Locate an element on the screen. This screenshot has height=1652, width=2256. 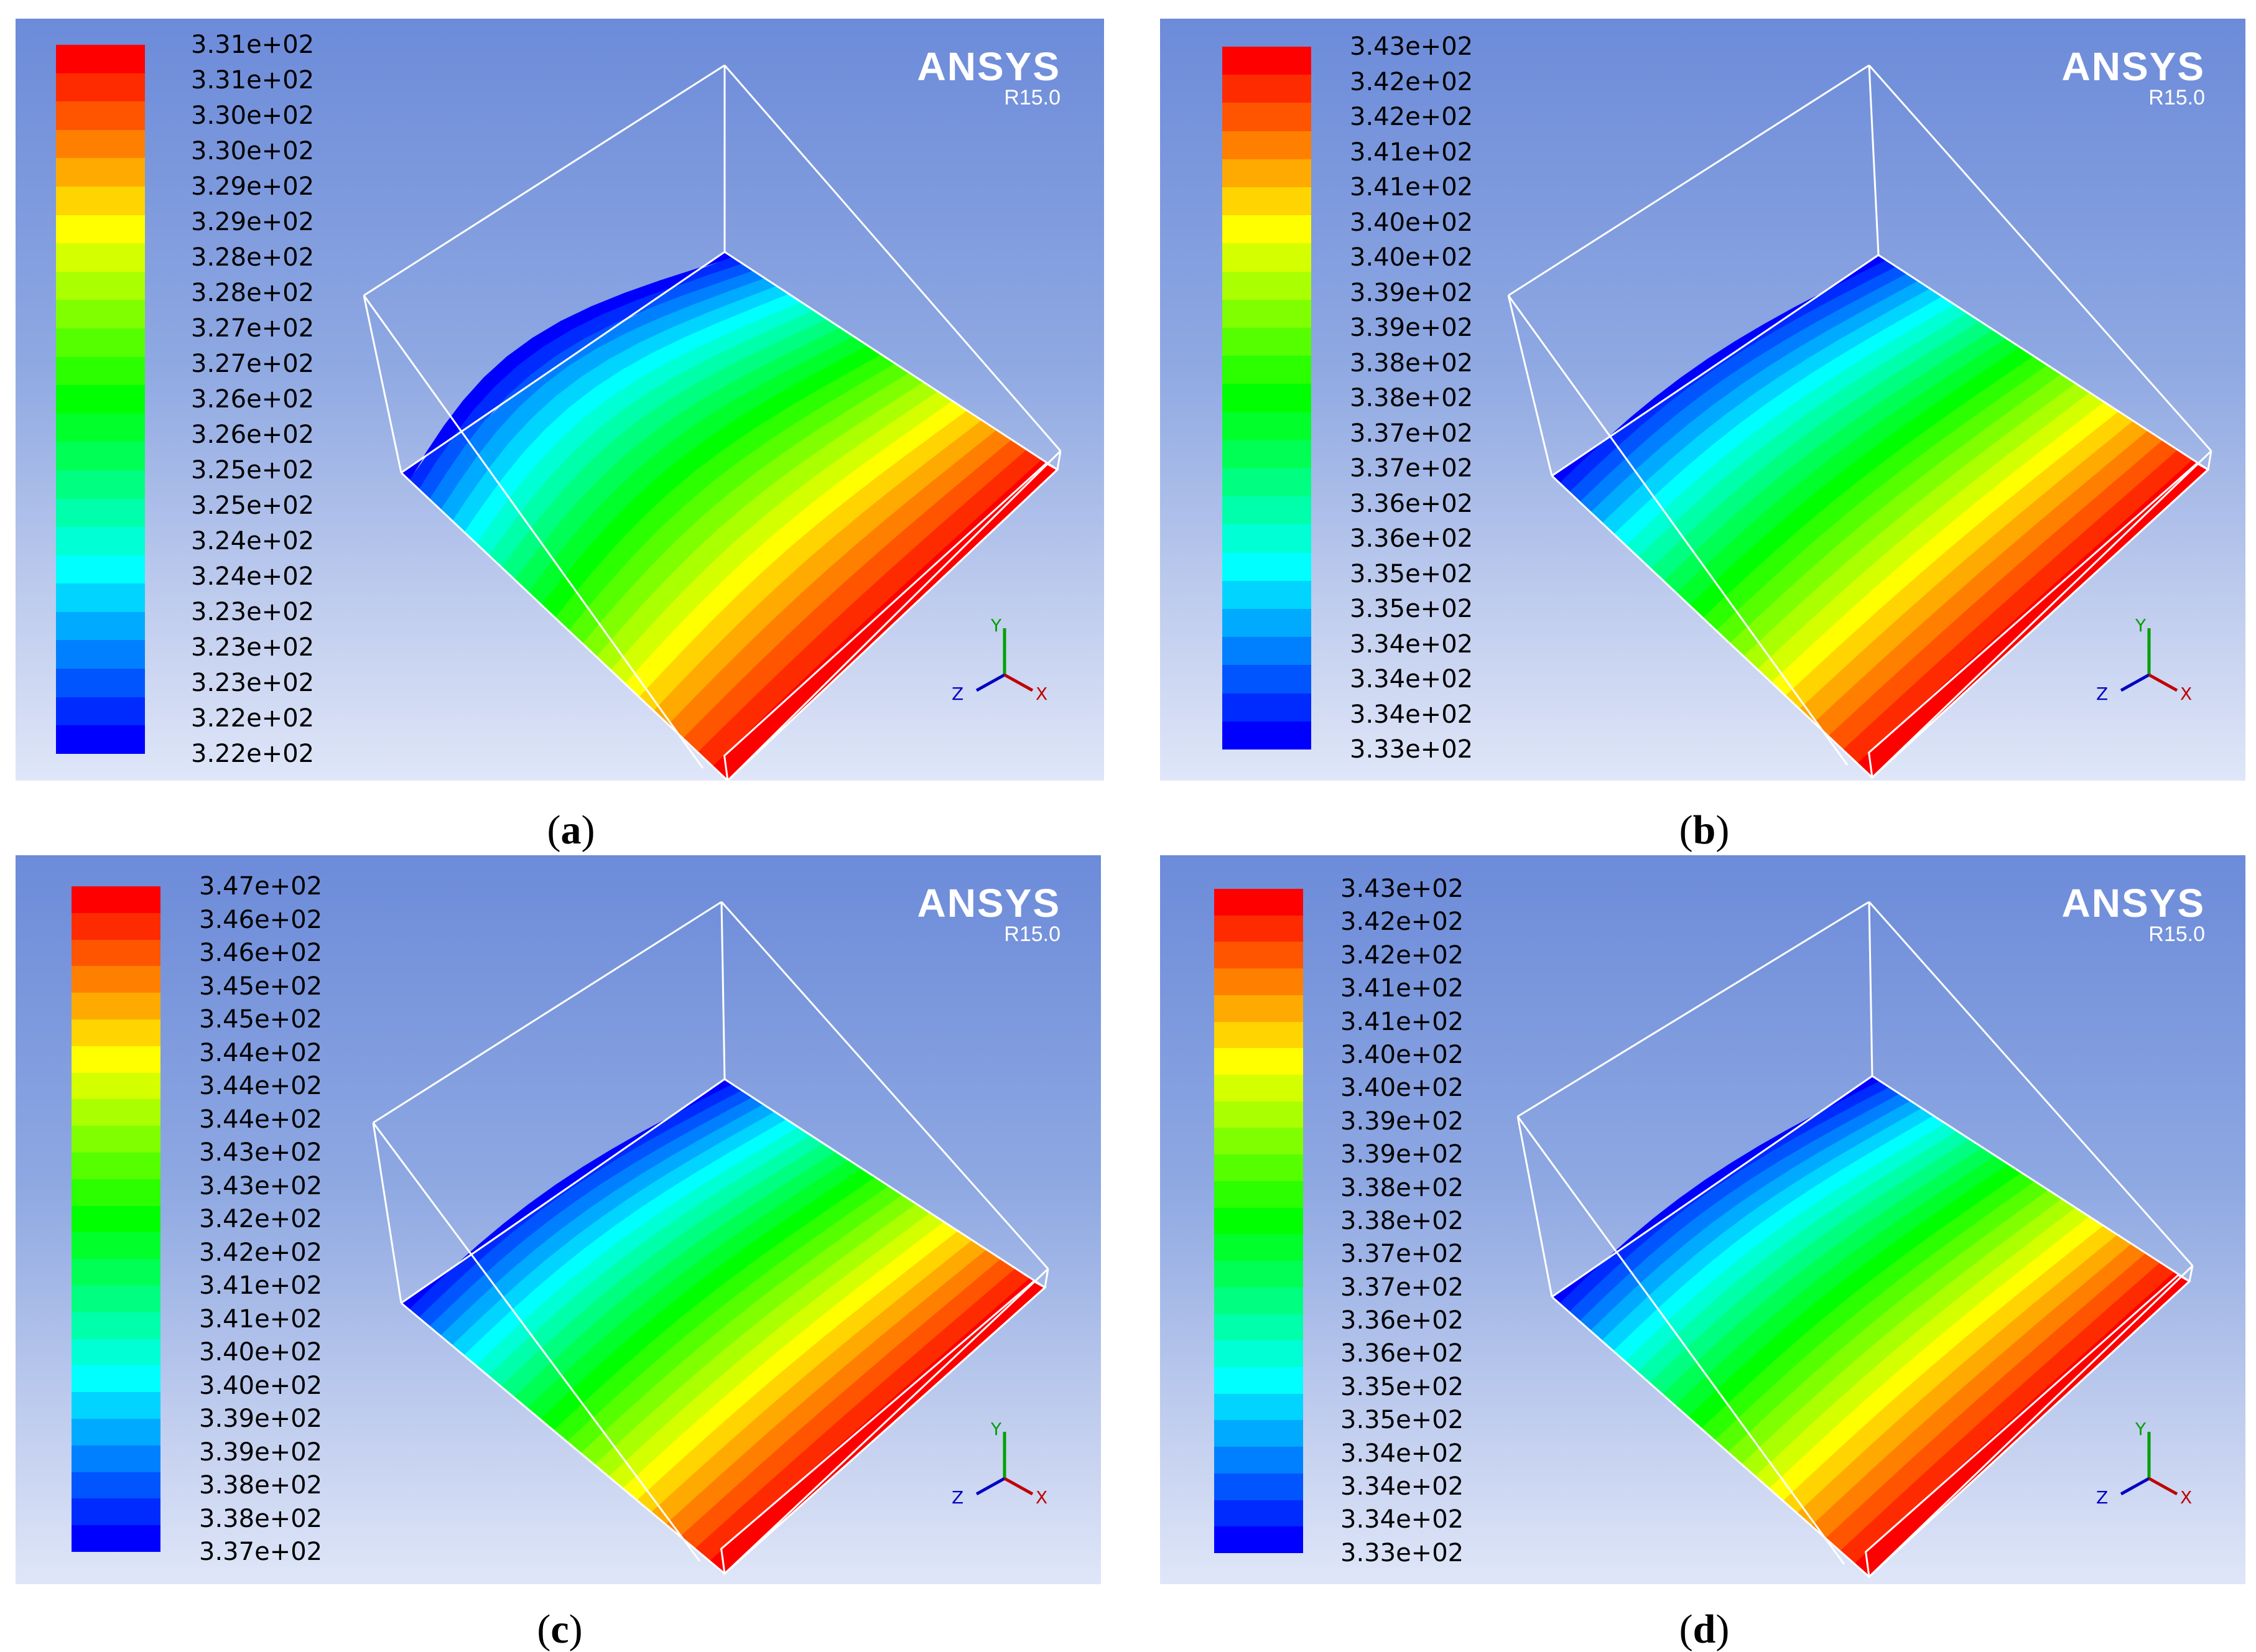
panel-caption: (a) is located at coordinates (571, 830).